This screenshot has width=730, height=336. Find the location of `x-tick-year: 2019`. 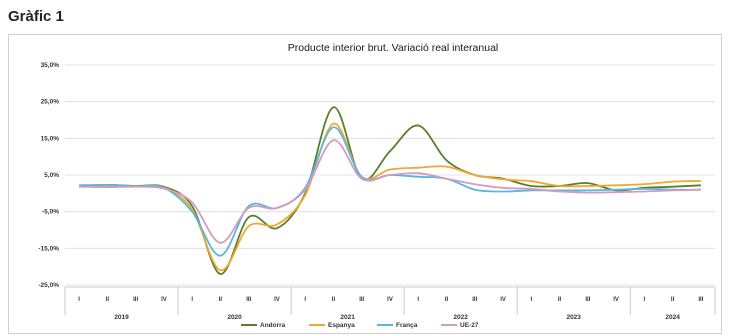

x-tick-year: 2019 is located at coordinates (121, 317).